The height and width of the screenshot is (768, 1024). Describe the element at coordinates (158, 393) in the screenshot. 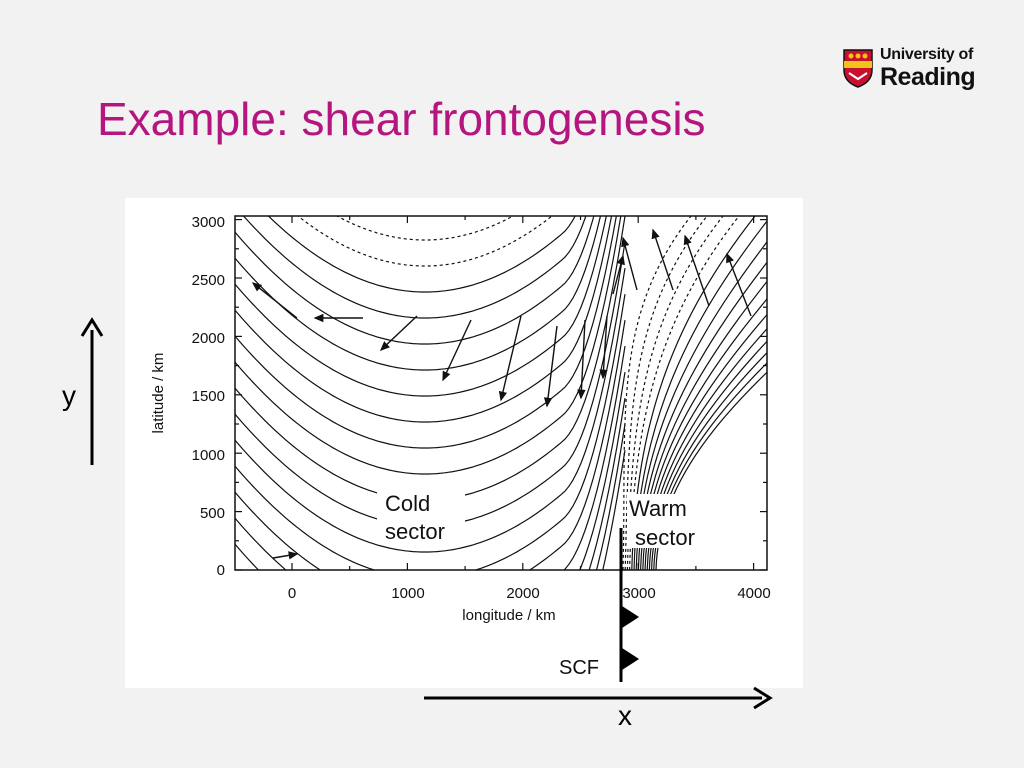

I see `y-axis-title: latitude / km` at that location.